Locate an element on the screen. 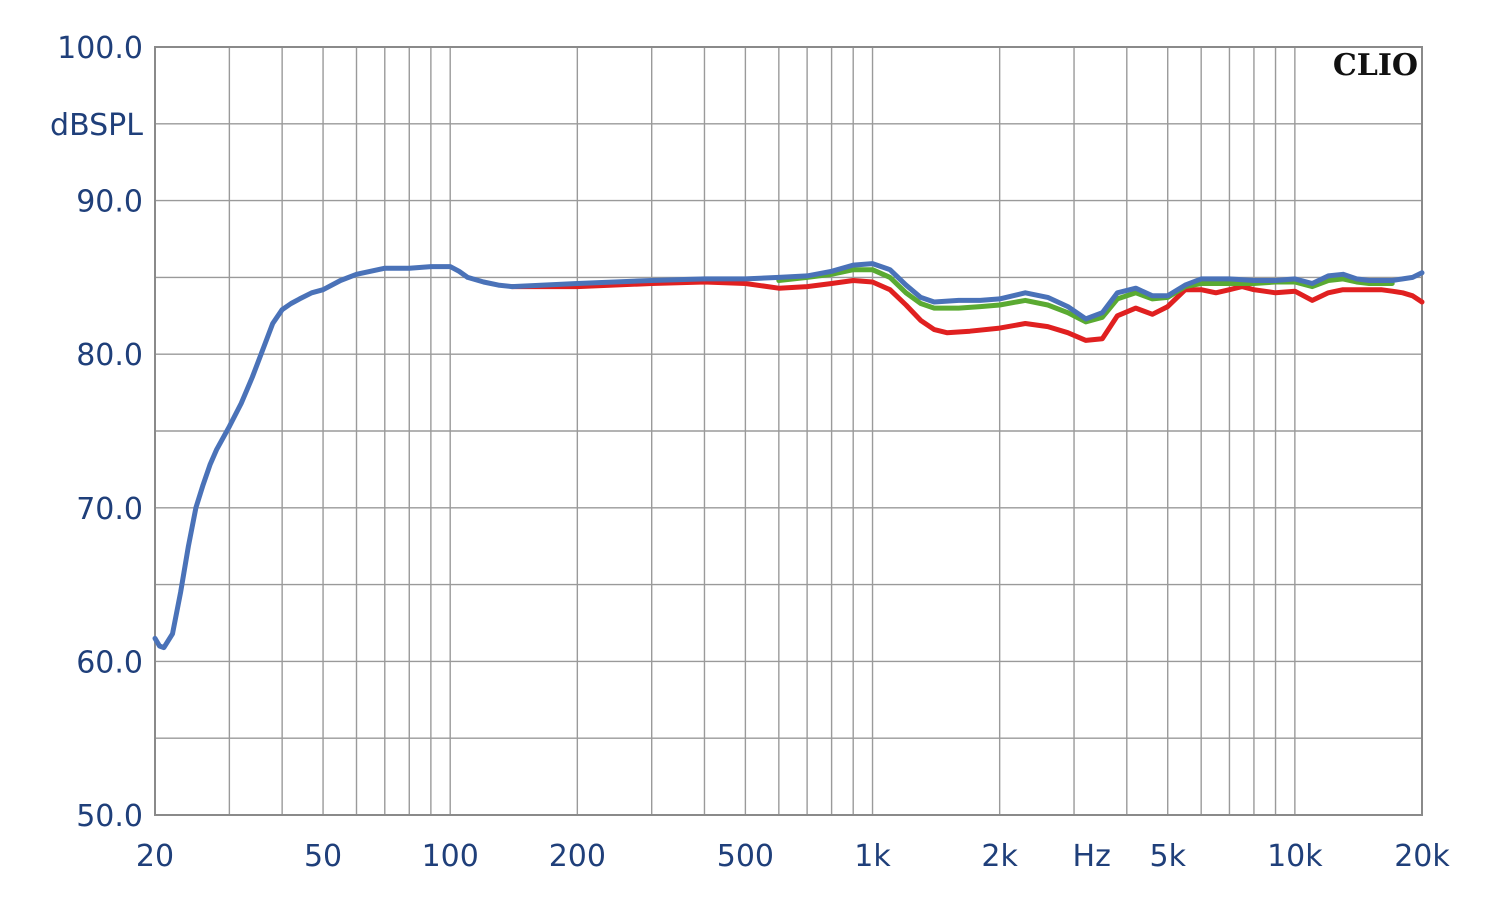 Image resolution: width=1500 pixels, height=899 pixels. x-tick-label: 500 is located at coordinates (745, 856).